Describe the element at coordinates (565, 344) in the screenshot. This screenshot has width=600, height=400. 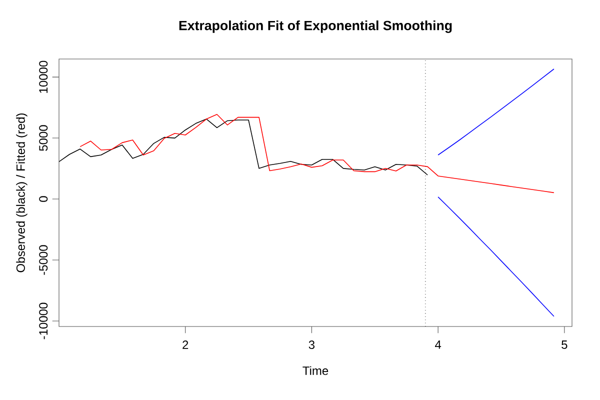
I see `x-tick-label: 5` at that location.